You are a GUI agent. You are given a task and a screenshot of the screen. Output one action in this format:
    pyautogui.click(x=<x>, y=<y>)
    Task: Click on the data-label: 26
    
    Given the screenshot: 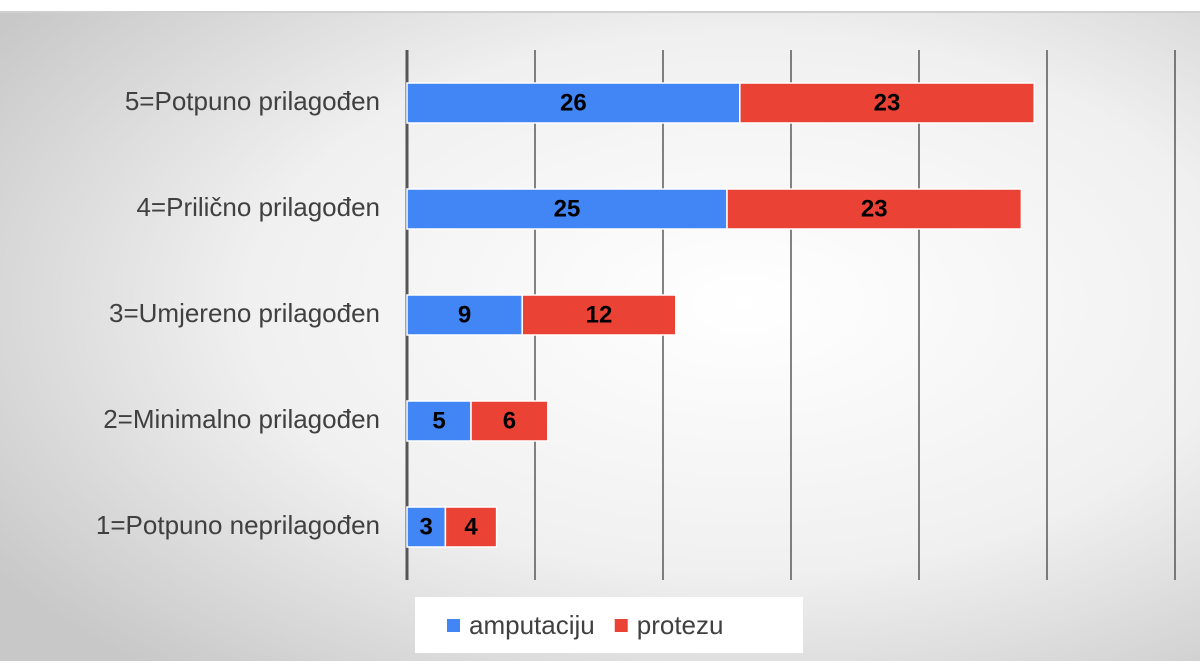 What is the action you would take?
    pyautogui.click(x=573, y=102)
    